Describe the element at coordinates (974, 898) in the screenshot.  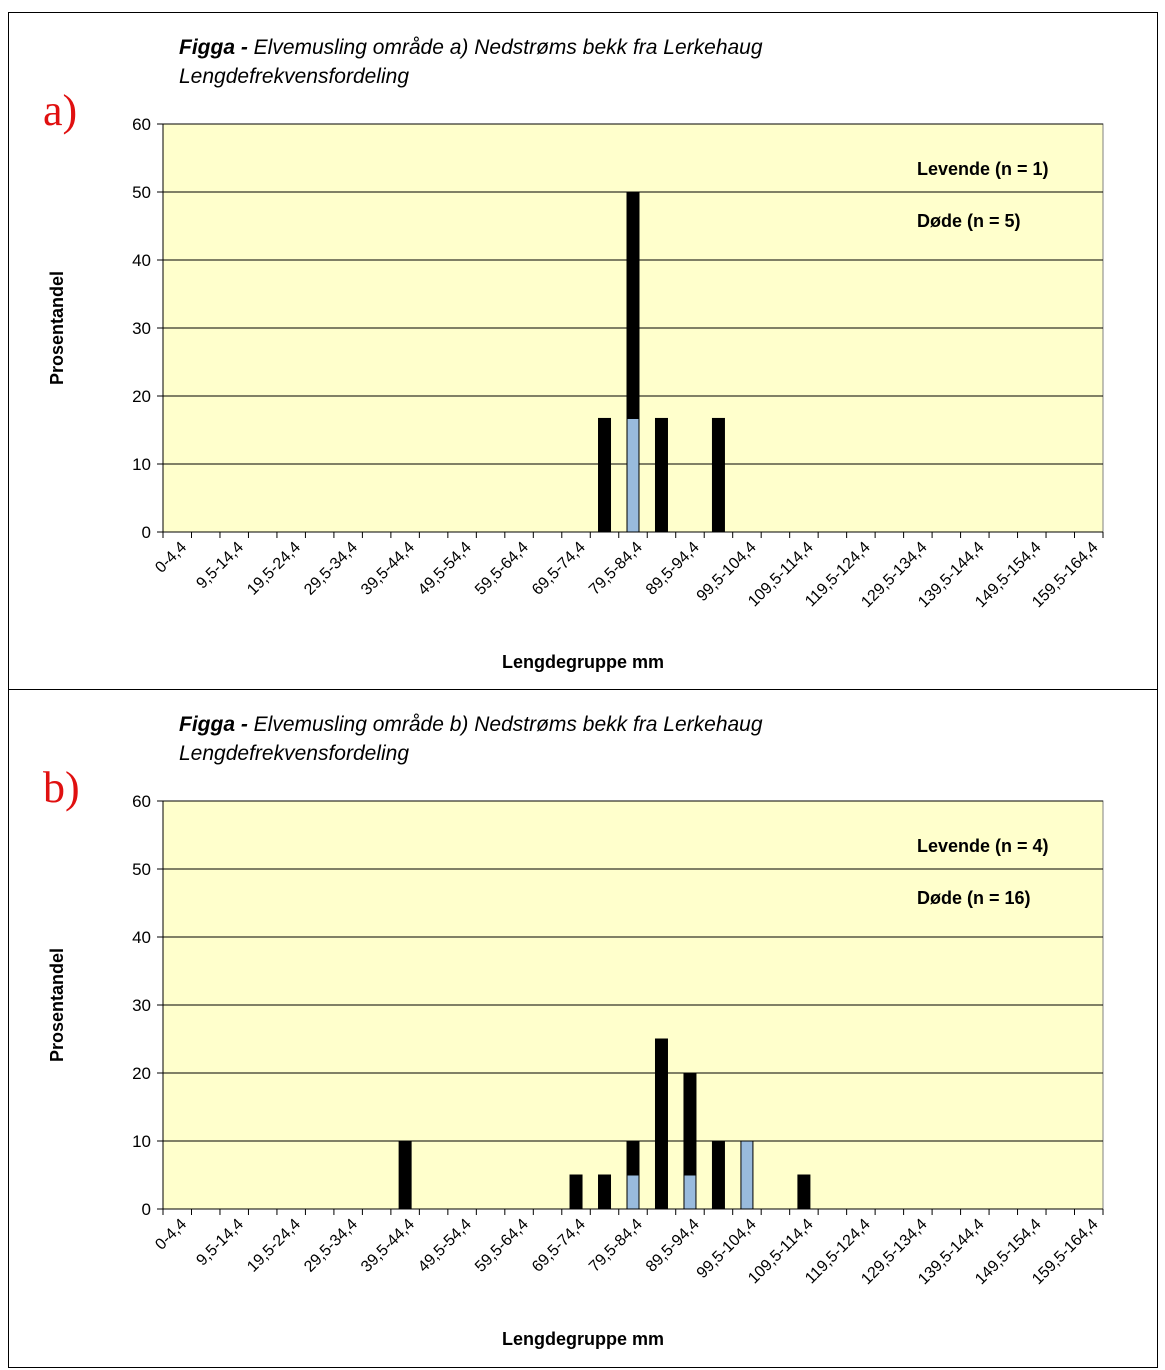
I see `legend-entry: Døde (n = 16)` at that location.